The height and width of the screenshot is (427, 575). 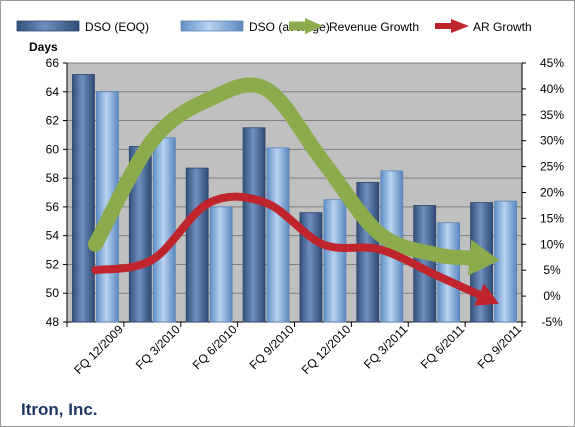 I want to click on x-tick-label: FQ 12/2010, so click(x=326, y=349).